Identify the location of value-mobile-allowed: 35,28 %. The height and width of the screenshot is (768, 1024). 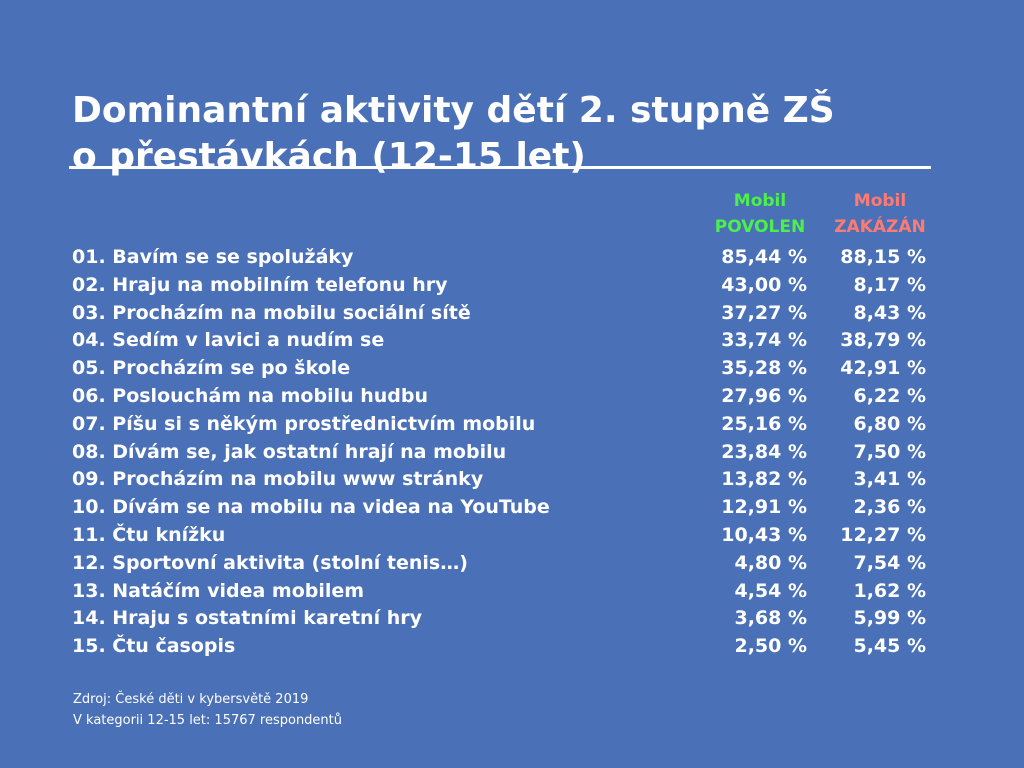
(764, 368).